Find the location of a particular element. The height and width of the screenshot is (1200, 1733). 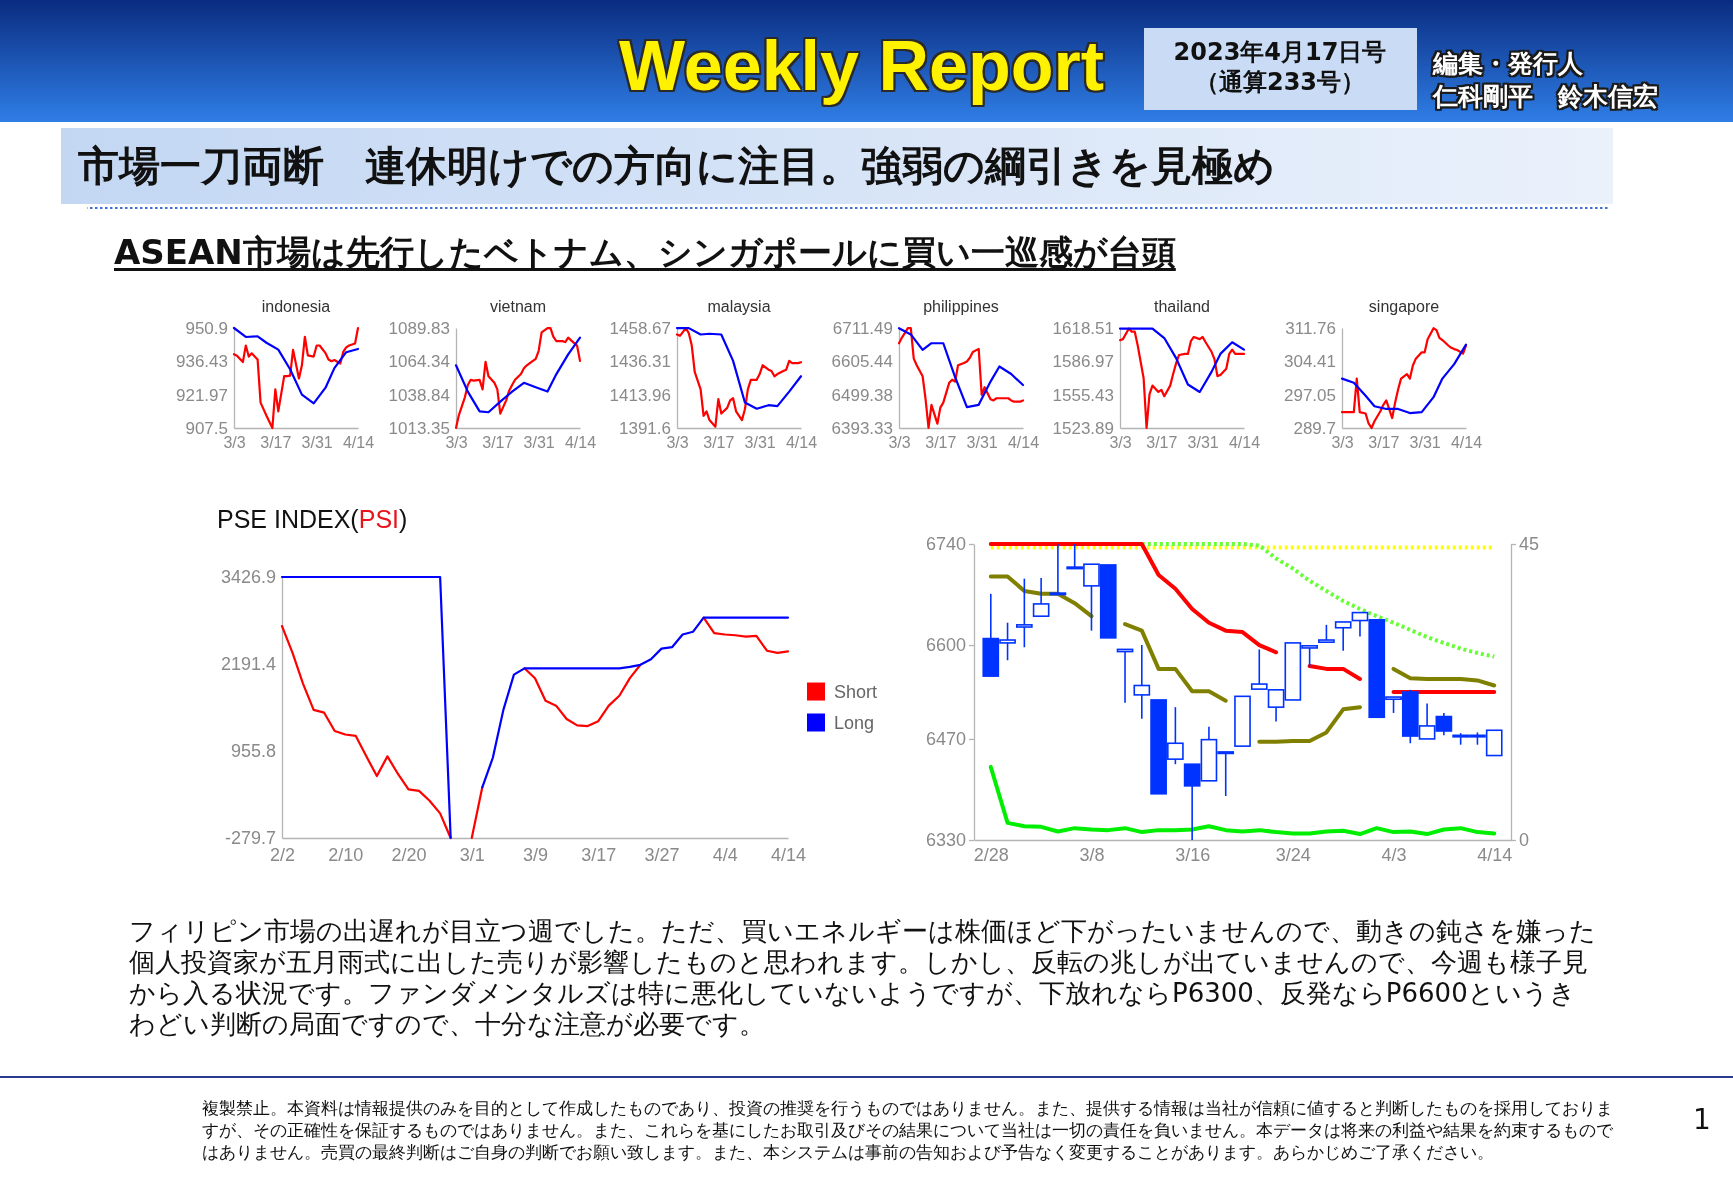

x-tick-label: 3/1 is located at coordinates (472, 854).